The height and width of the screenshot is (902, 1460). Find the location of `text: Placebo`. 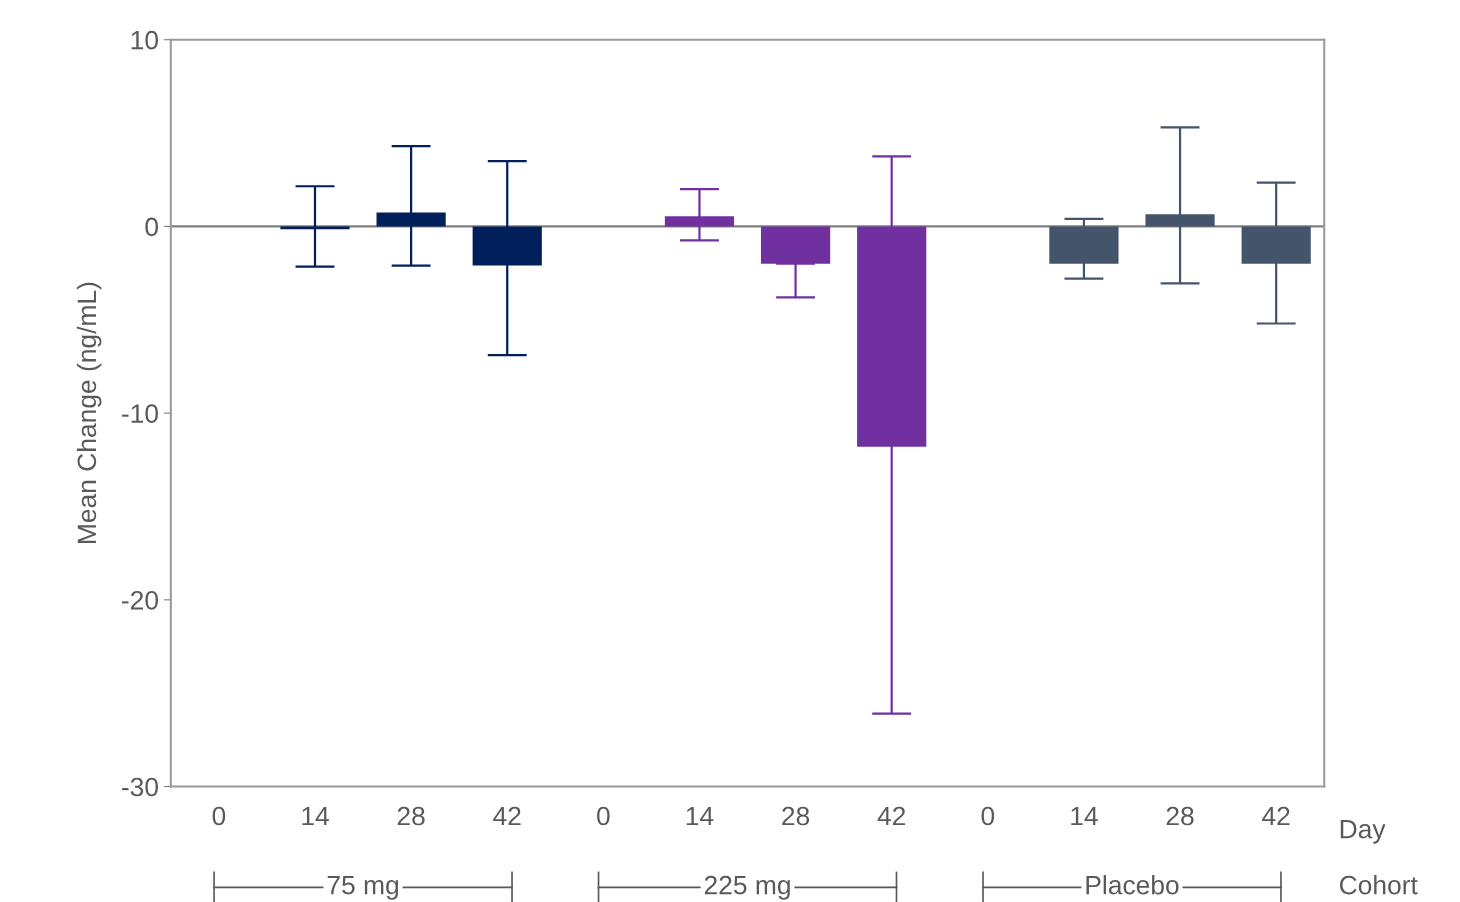

text: Placebo is located at coordinates (1132, 885).